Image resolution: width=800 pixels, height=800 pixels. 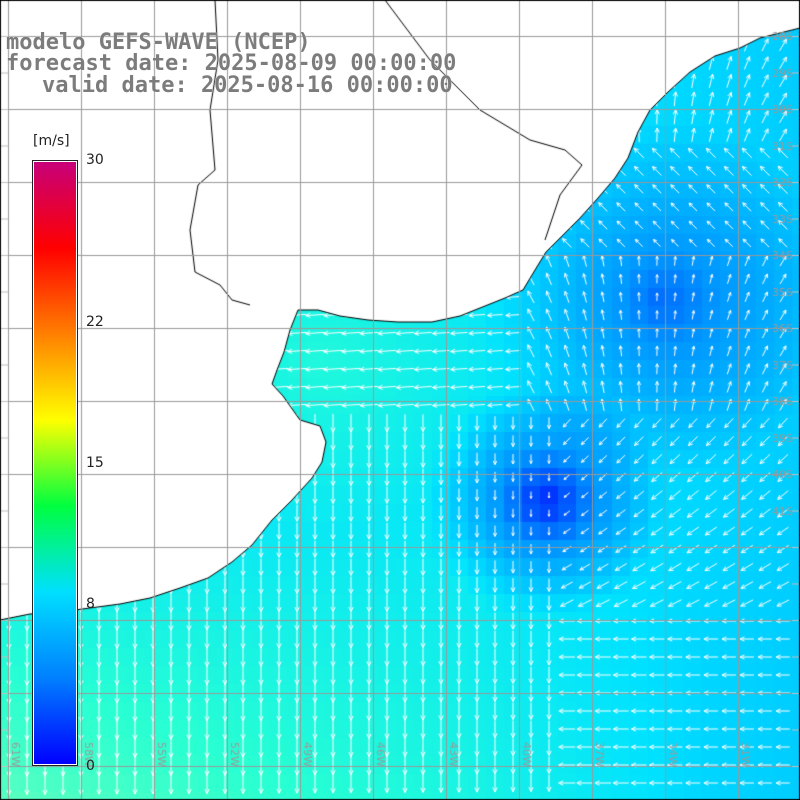 What do you see at coordinates (247, 85) in the screenshot?
I see `valid-date: valid date: 2025-08-16 00:00:00` at bounding box center [247, 85].